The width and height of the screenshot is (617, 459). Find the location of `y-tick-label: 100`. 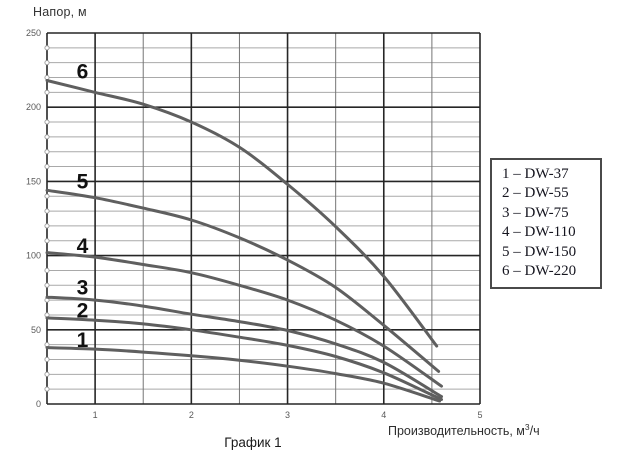

y-tick-label: 100 is located at coordinates (33, 256).